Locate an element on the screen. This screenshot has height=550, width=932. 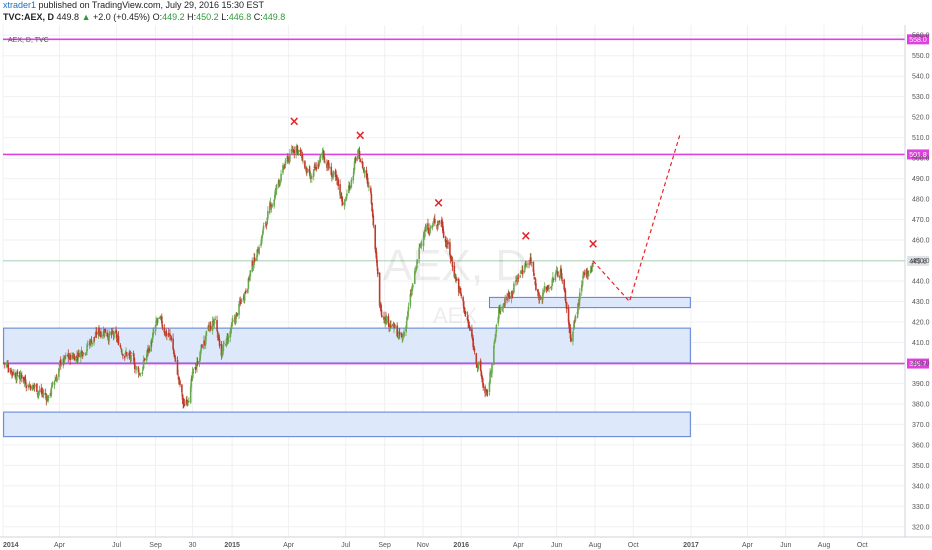
y-tick-label: 400.0 is located at coordinates (921, 363).